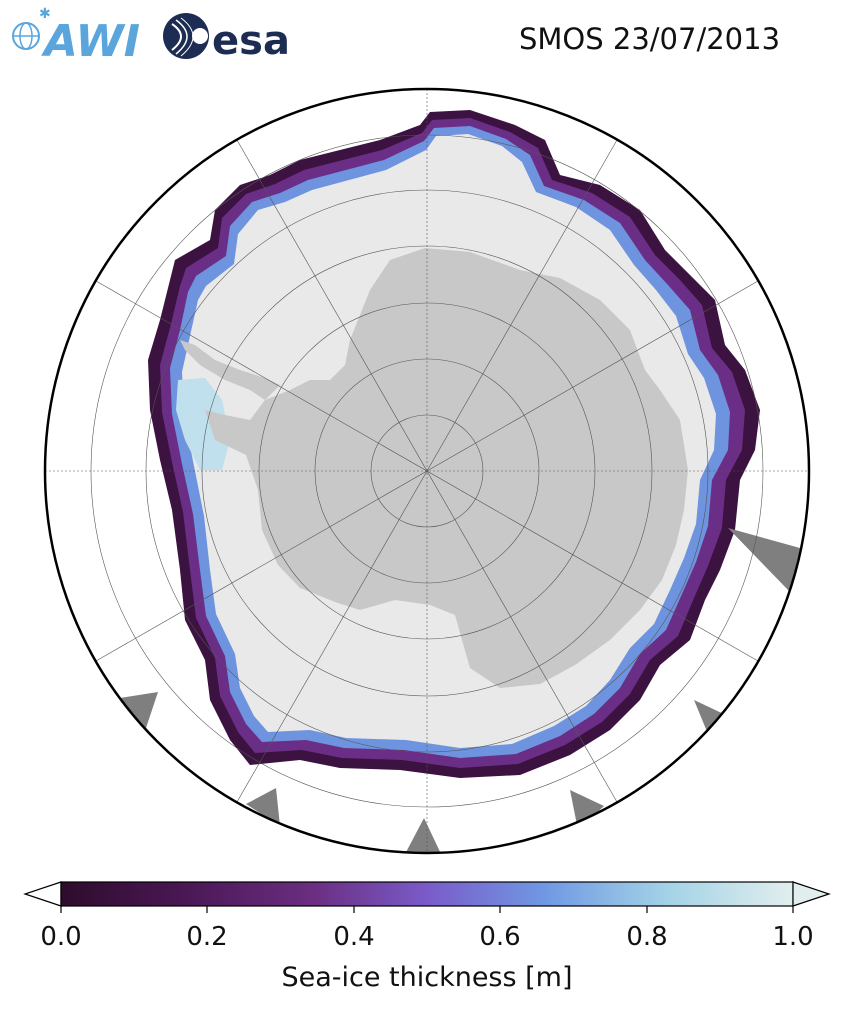  What do you see at coordinates (263, 807) in the screenshot?
I see `nodata-wedge-south-southwest` at bounding box center [263, 807].